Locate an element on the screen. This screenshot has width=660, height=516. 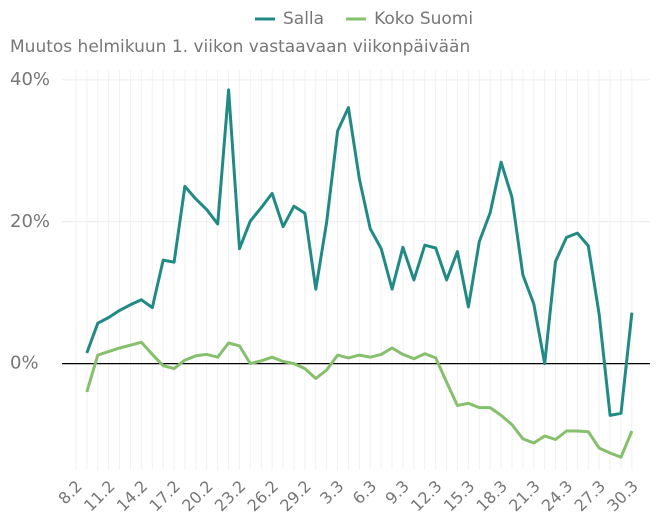
x-tick-label: 29.2 is located at coordinates (295, 496).